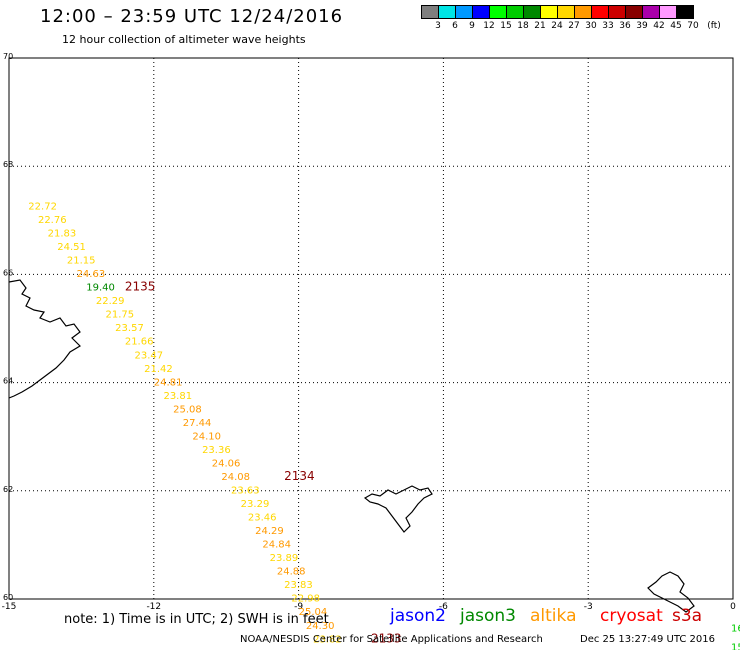  I want to click on wave-height-value: 23.89, so click(284, 558).